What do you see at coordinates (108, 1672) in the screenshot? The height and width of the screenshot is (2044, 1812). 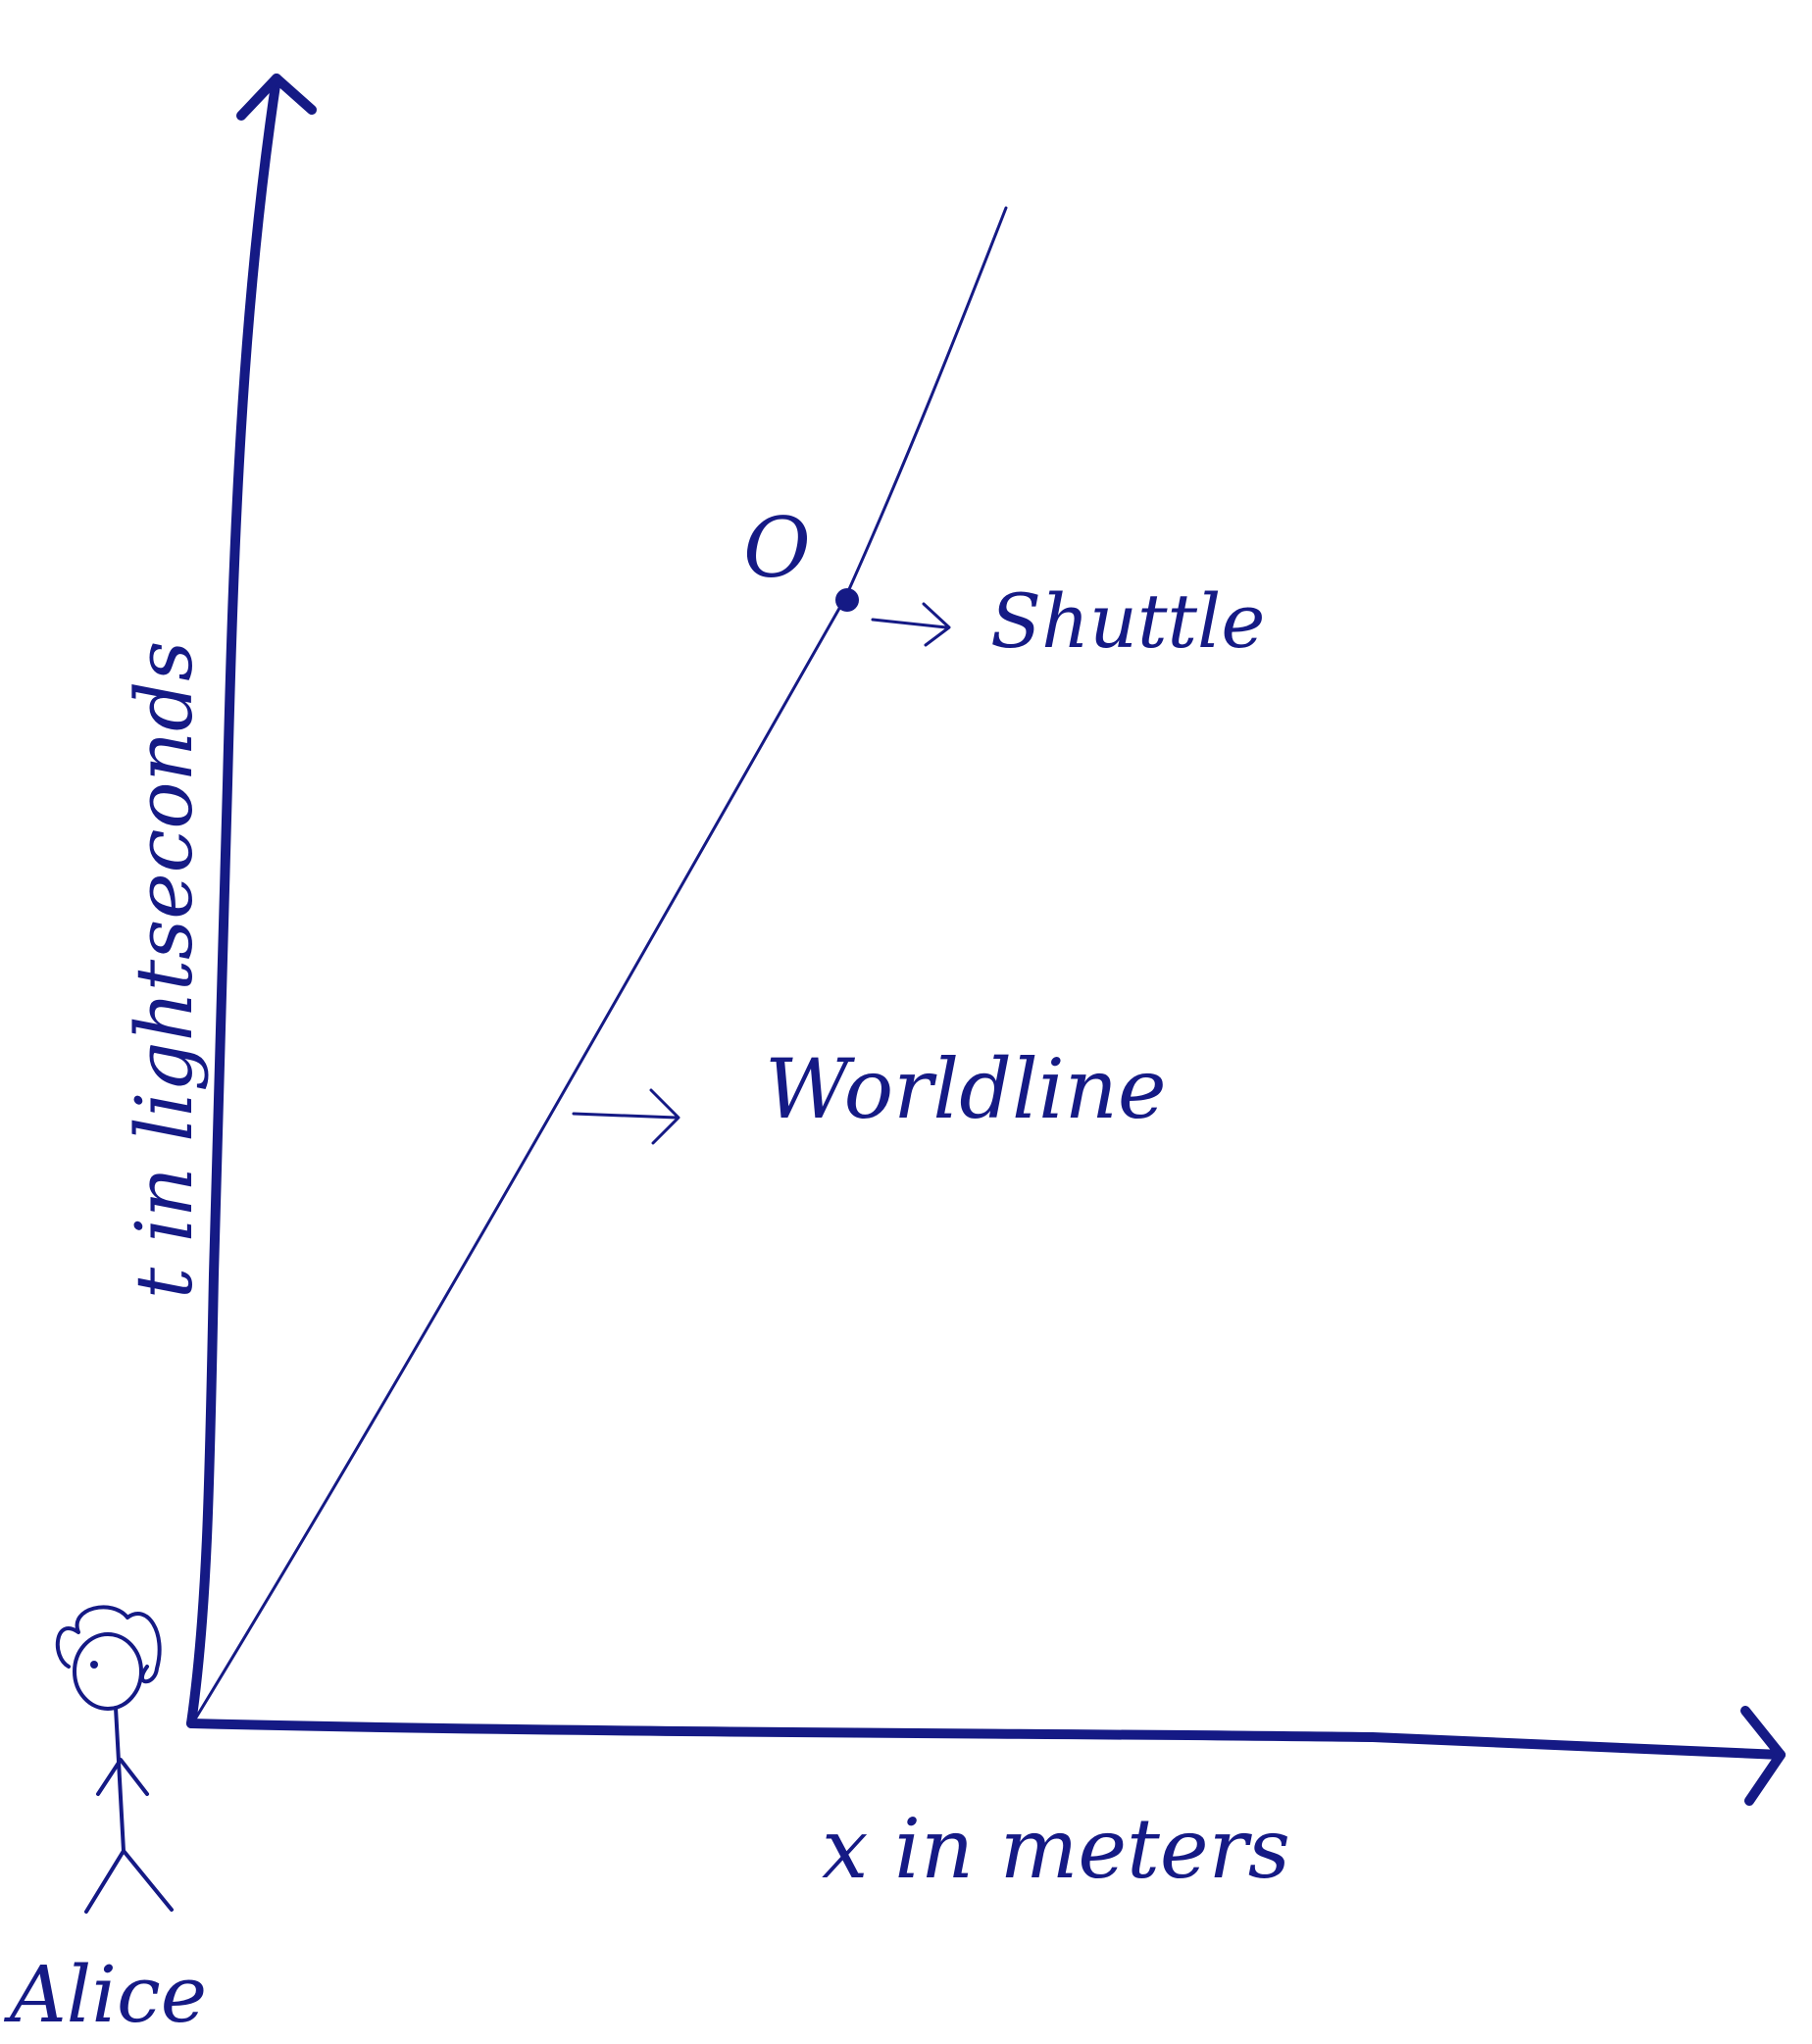 I see `alice-head` at bounding box center [108, 1672].